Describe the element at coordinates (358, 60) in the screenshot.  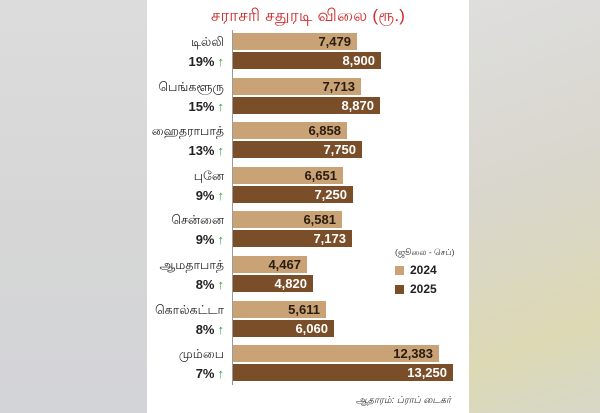
I see `bar-value-label: 8,900` at that location.